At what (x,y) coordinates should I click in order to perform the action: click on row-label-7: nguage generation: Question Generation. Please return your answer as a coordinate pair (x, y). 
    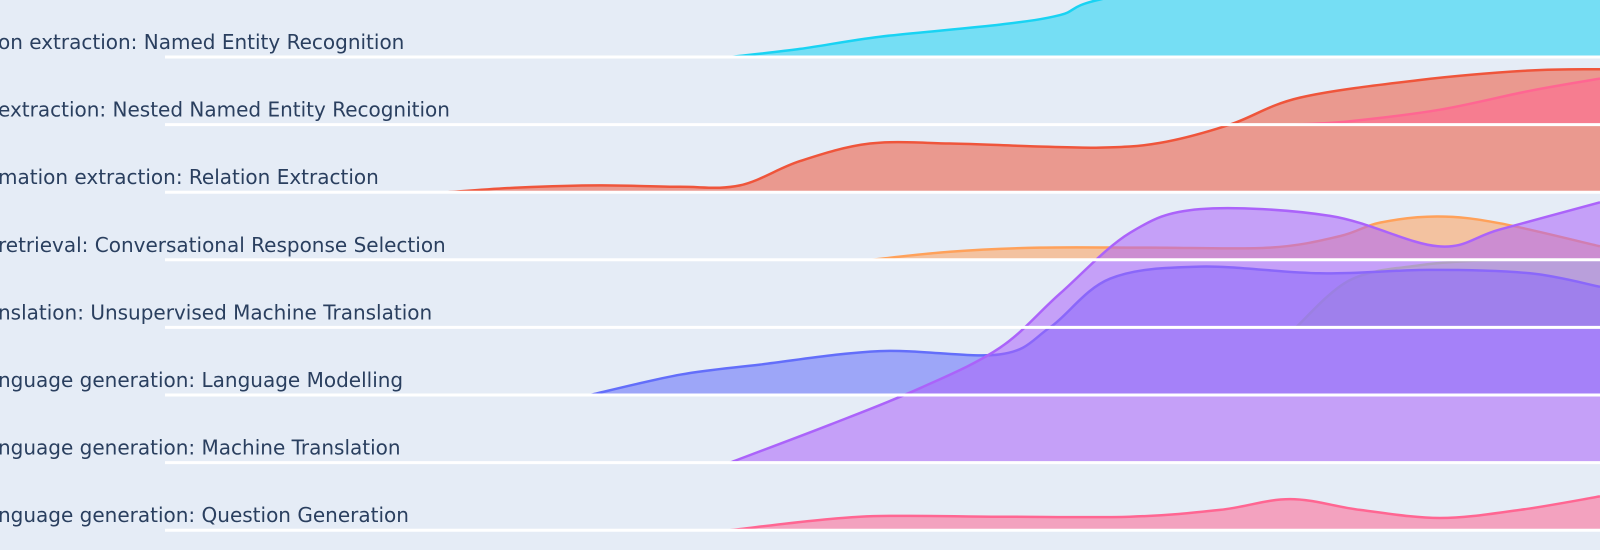
    Looking at the image, I should click on (204, 515).